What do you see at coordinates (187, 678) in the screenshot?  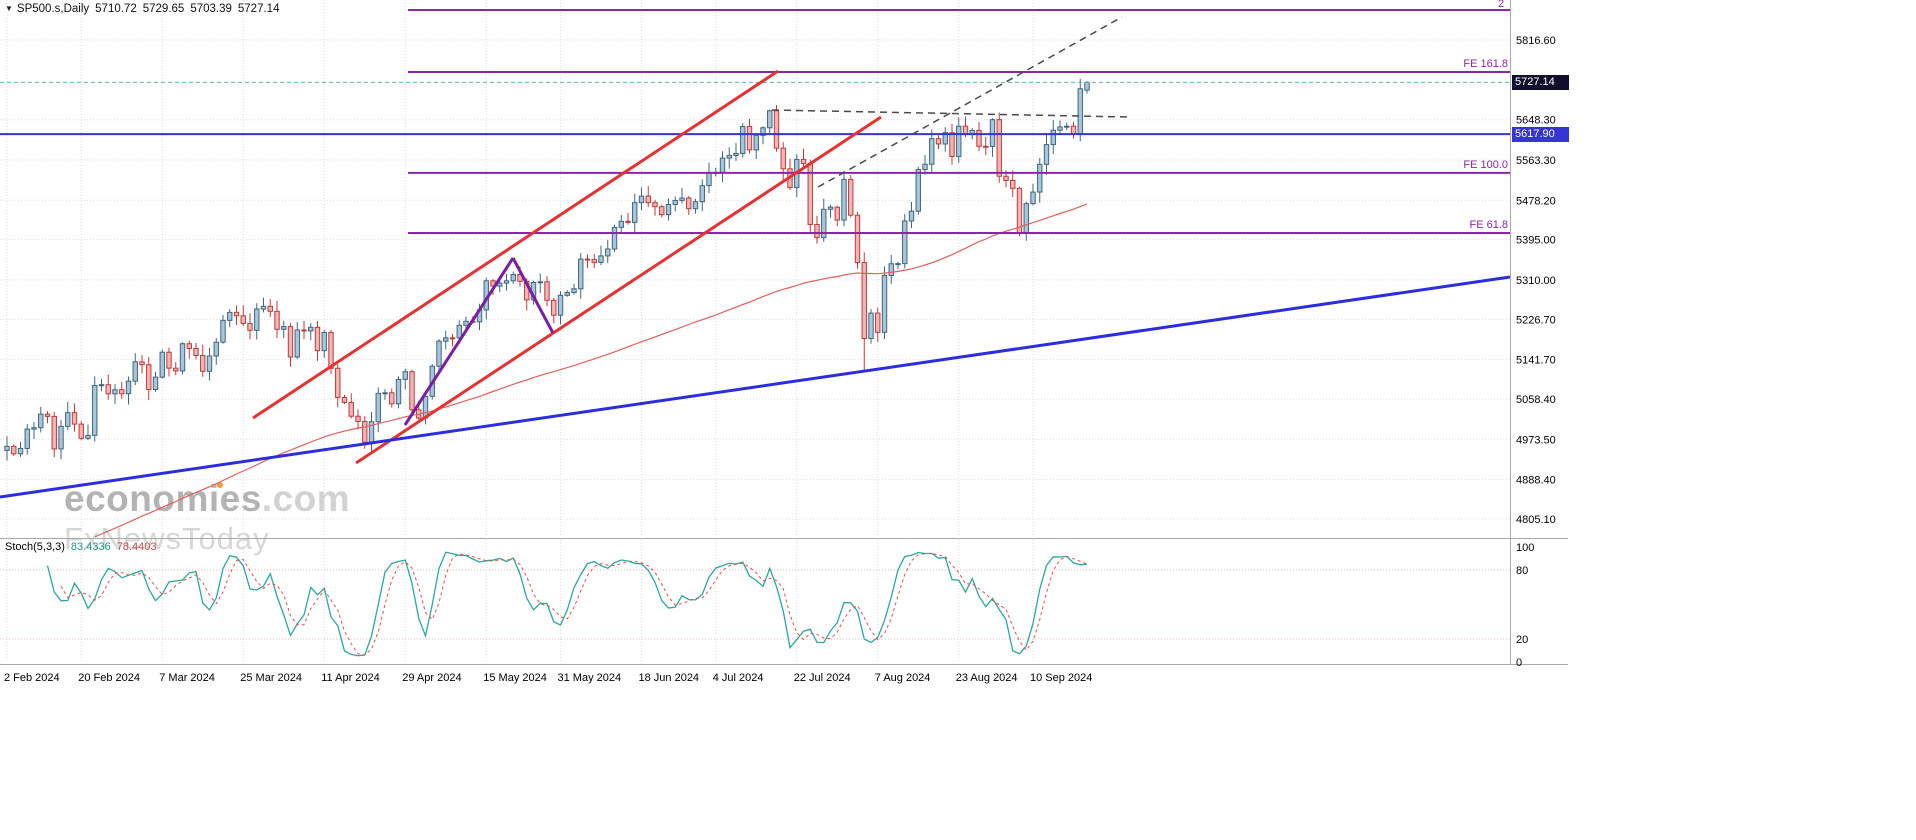 I see `date-tick-label: 7 Mar 2024` at bounding box center [187, 678].